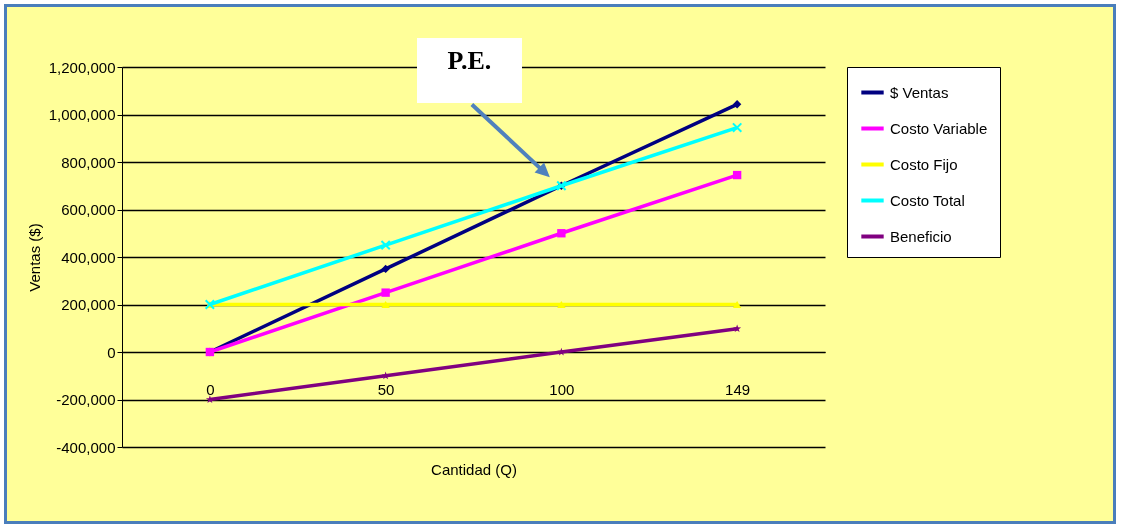 This screenshot has width=1124, height=531. What do you see at coordinates (927, 200) in the screenshot?
I see `legend-label: Costo Total` at bounding box center [927, 200].